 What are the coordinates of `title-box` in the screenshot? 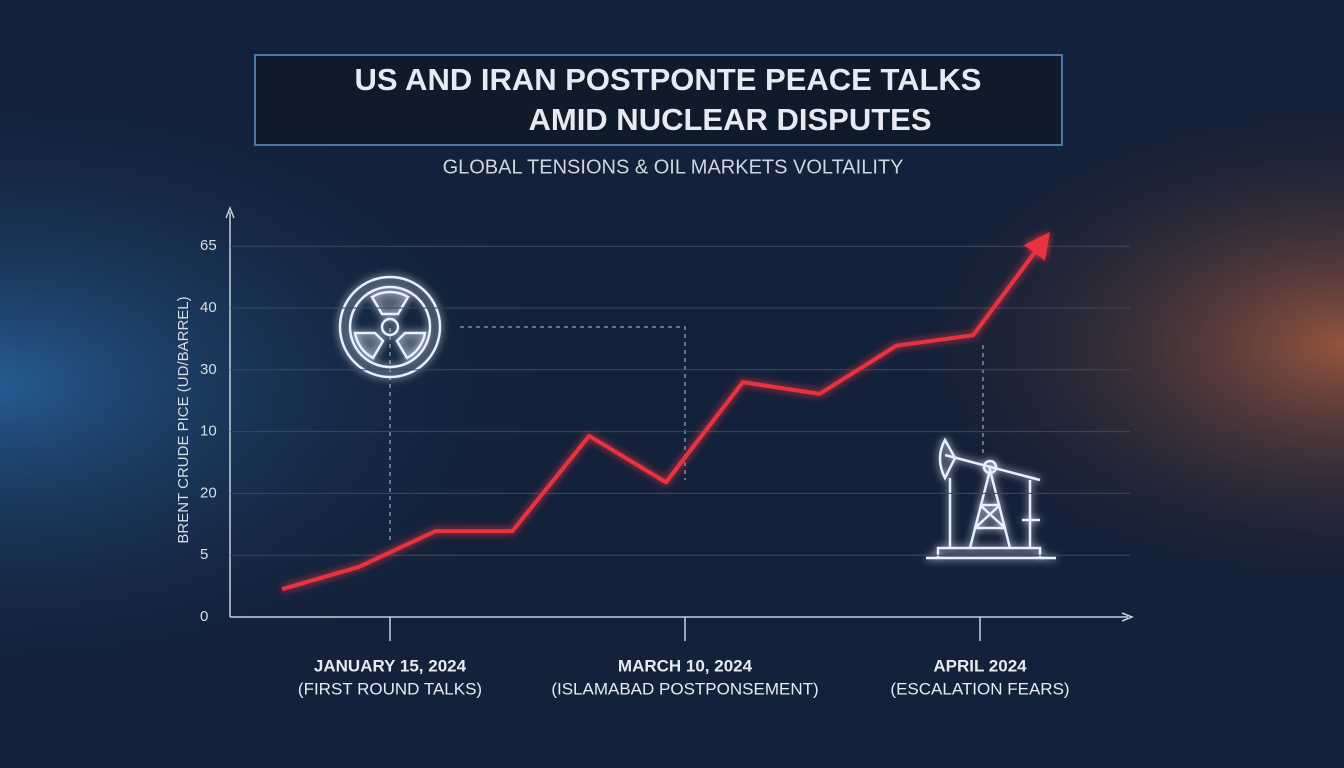 It's located at (658, 100).